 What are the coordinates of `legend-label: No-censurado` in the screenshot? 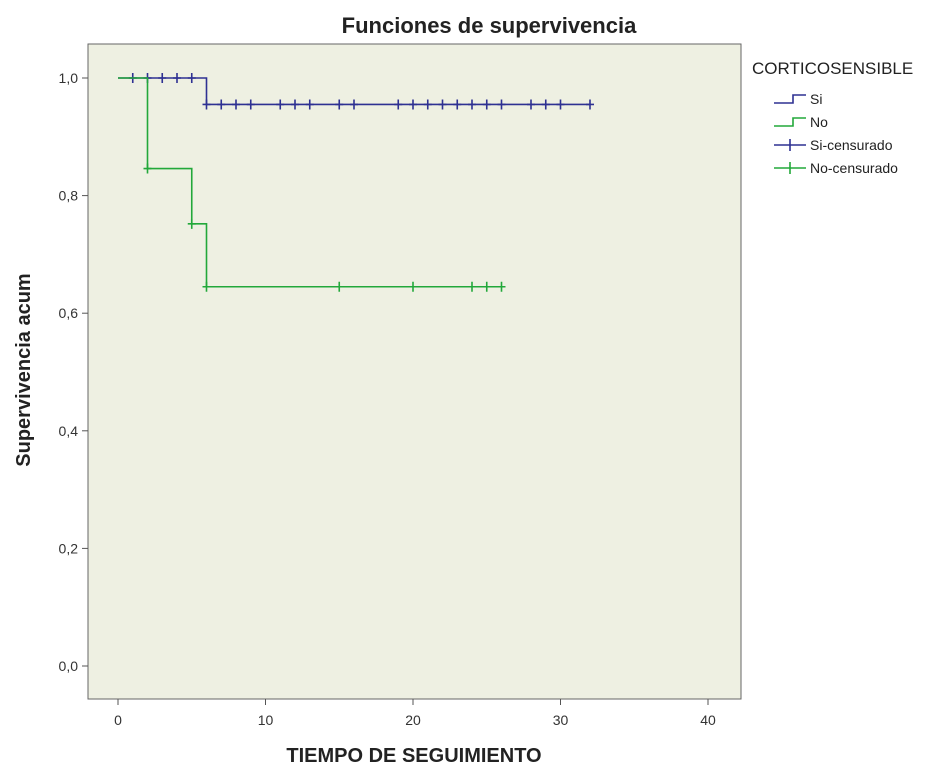 It's located at (854, 168).